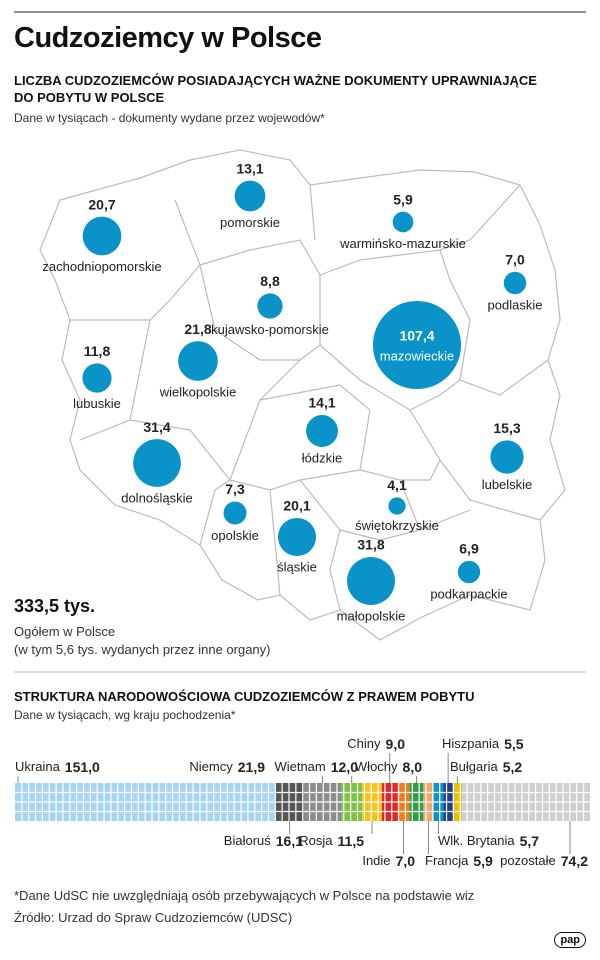  I want to click on value-label: 107,4, so click(416, 336).